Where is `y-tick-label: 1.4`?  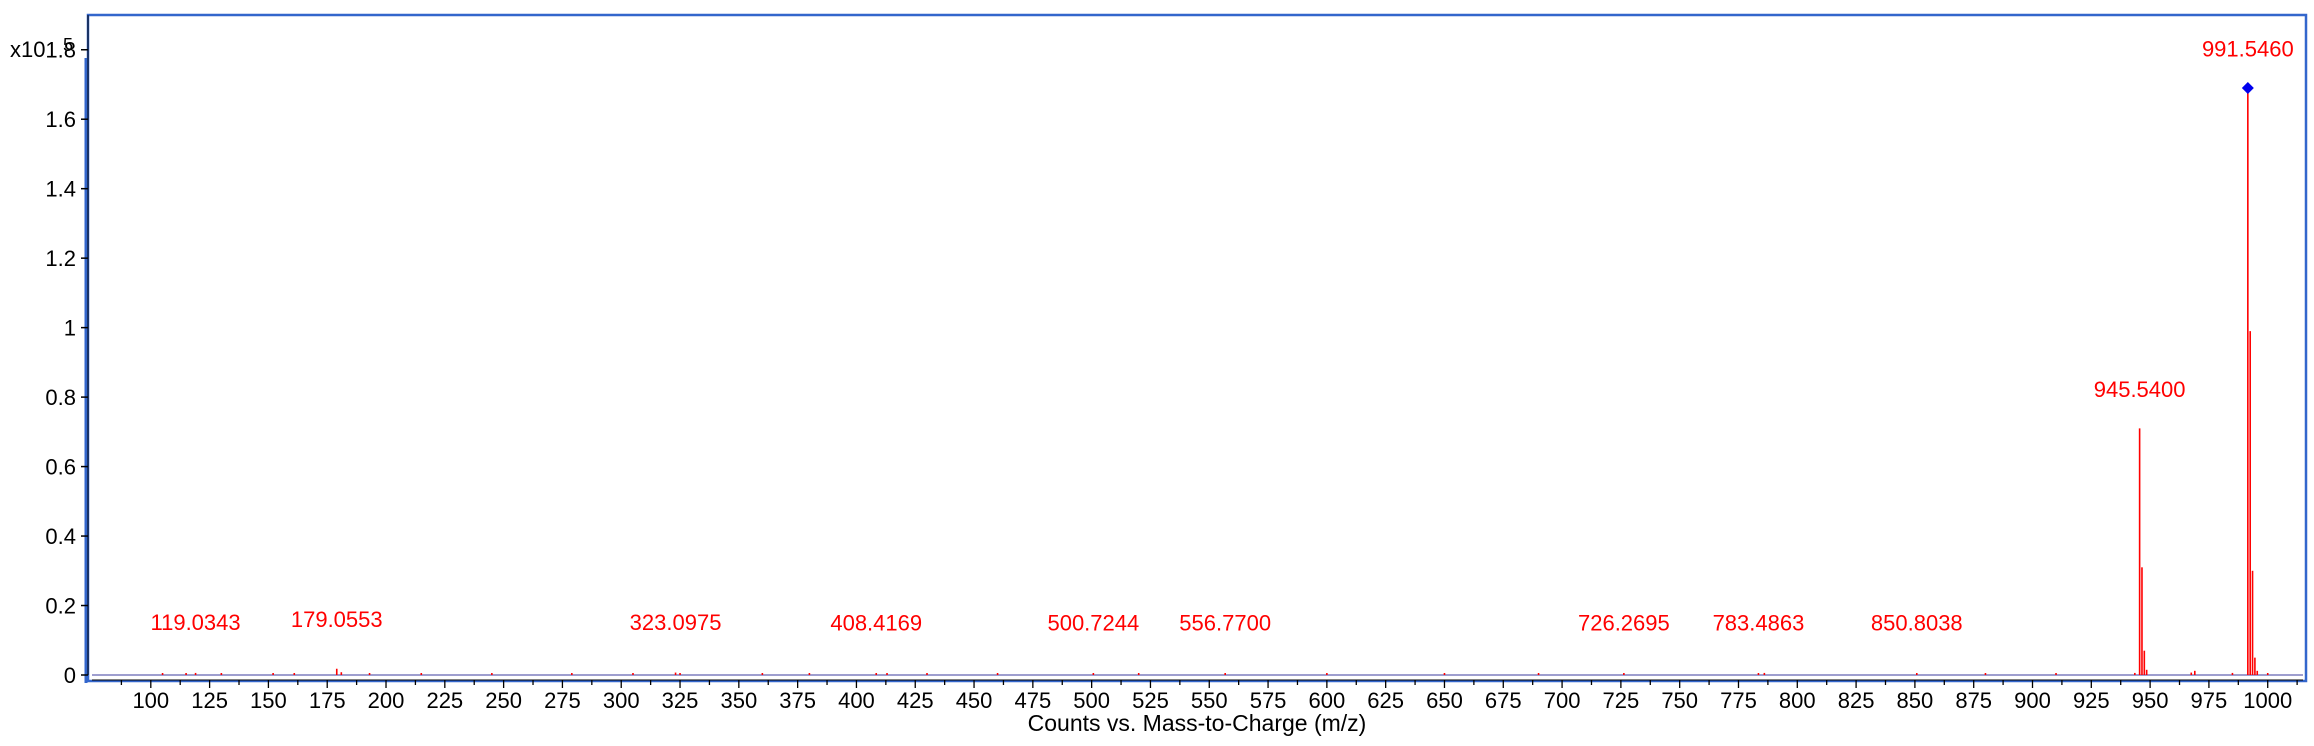
y-tick-label: 1.4 is located at coordinates (60, 189).